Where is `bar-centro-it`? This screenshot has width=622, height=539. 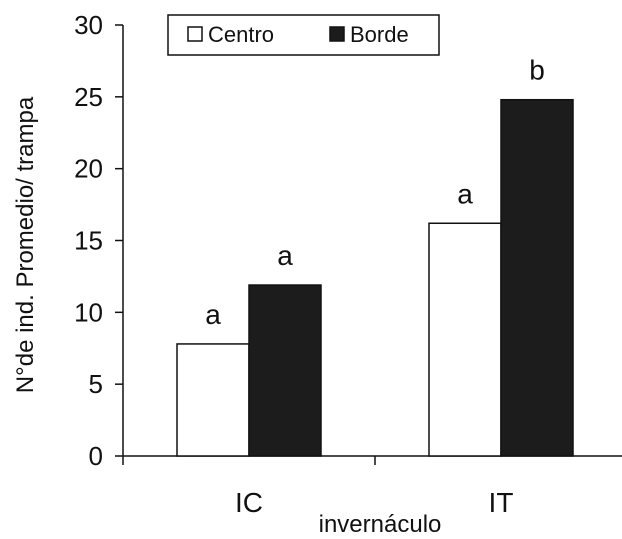
bar-centro-it is located at coordinates (465, 339).